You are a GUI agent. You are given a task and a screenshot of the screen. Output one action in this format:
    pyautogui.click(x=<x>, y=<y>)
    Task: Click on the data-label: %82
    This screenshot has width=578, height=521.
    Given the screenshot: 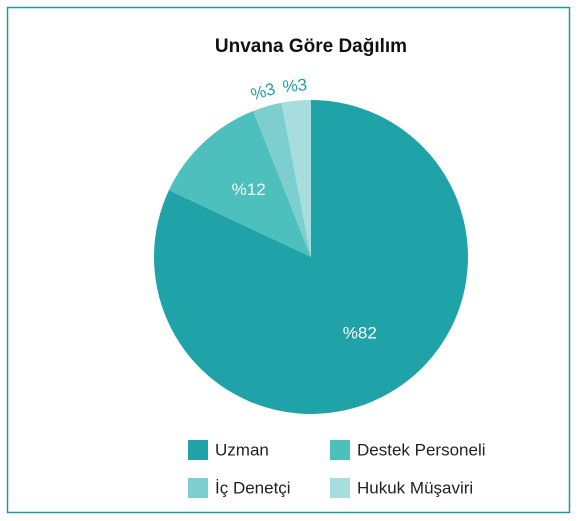 What is the action you would take?
    pyautogui.click(x=360, y=332)
    